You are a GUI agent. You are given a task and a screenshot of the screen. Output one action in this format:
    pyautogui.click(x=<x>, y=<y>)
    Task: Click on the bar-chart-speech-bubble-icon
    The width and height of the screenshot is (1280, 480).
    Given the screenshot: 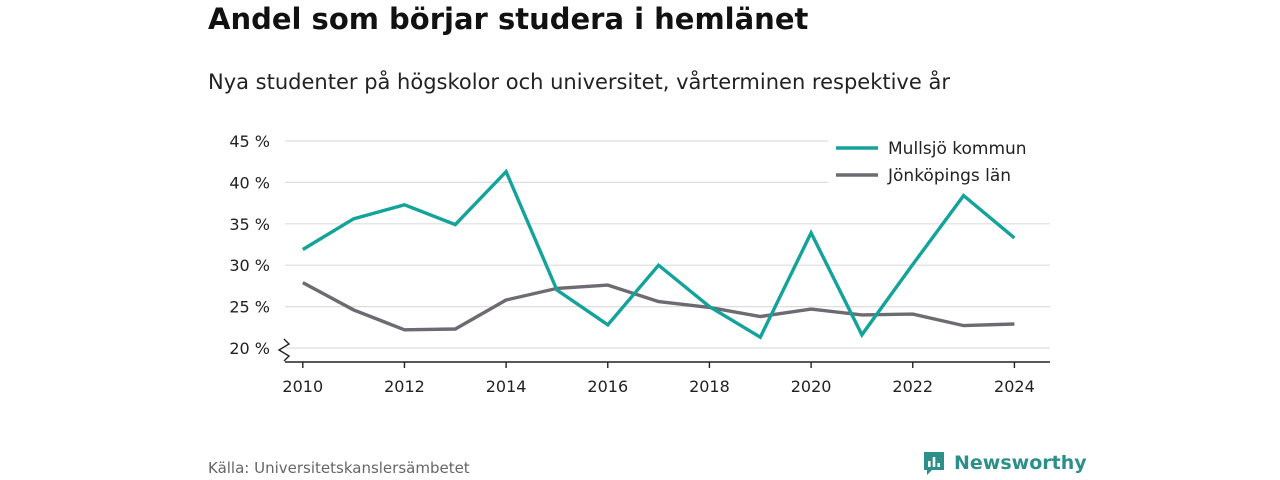 What is the action you would take?
    pyautogui.click(x=934, y=463)
    